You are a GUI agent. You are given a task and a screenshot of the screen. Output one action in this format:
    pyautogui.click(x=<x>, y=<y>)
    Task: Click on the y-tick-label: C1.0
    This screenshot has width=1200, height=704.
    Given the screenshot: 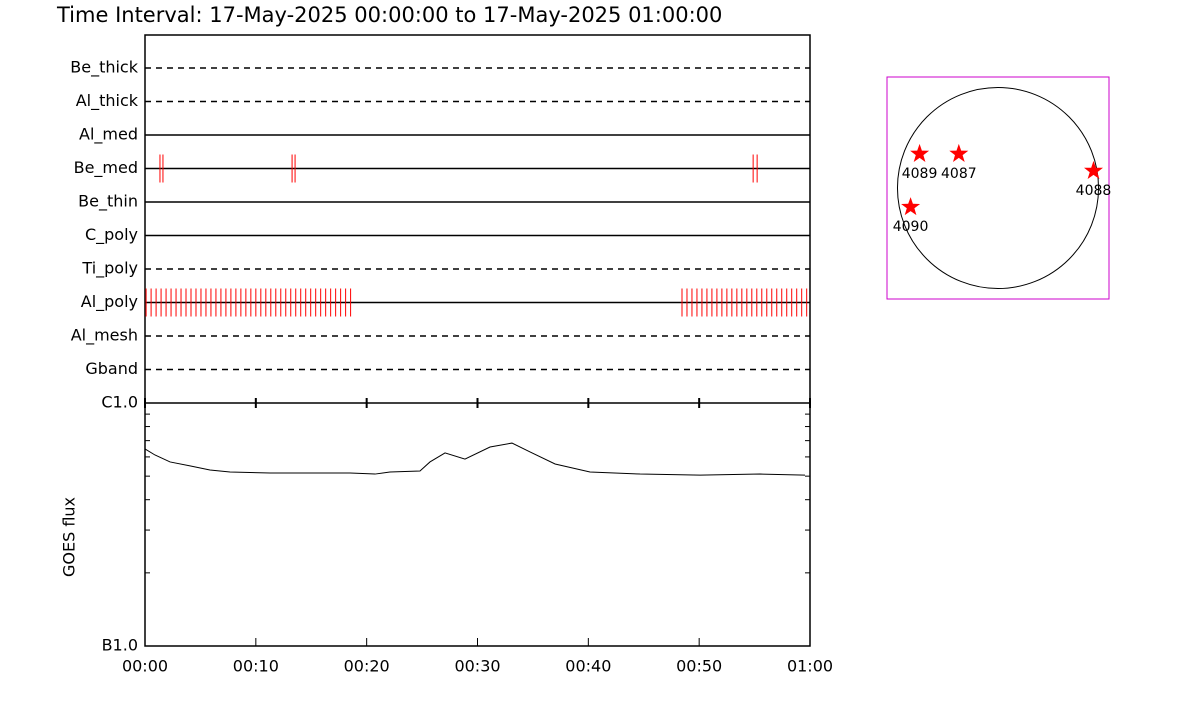 What is the action you would take?
    pyautogui.click(x=119, y=402)
    